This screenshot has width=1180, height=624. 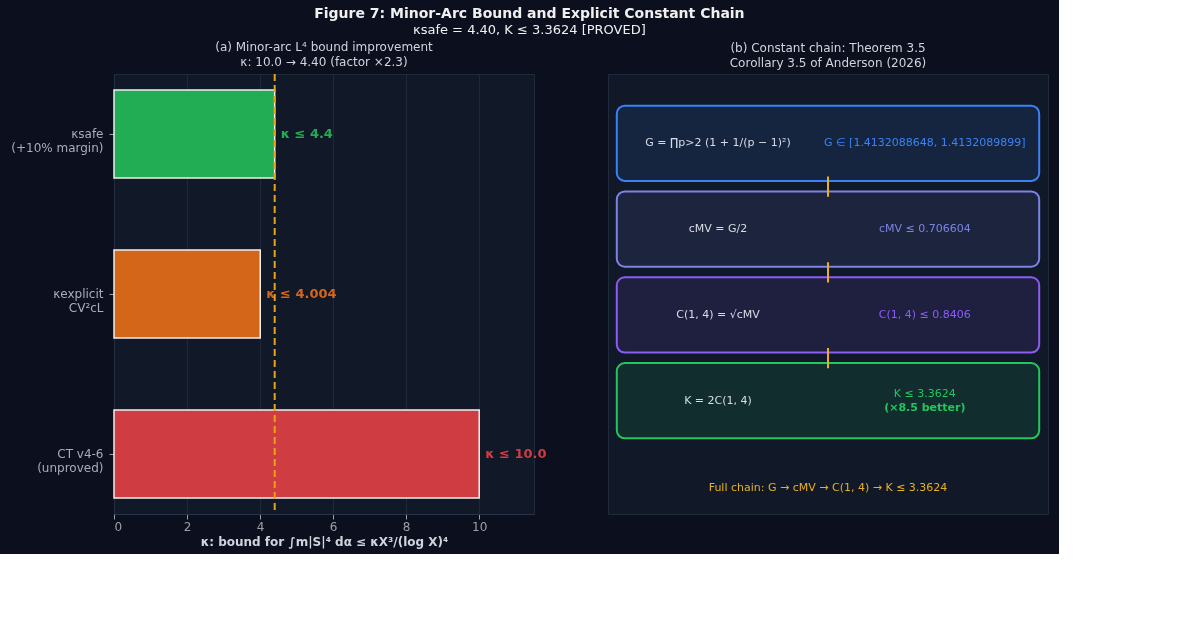 What do you see at coordinates (333, 526) in the screenshot?
I see `x-tick-label: 6` at bounding box center [333, 526].